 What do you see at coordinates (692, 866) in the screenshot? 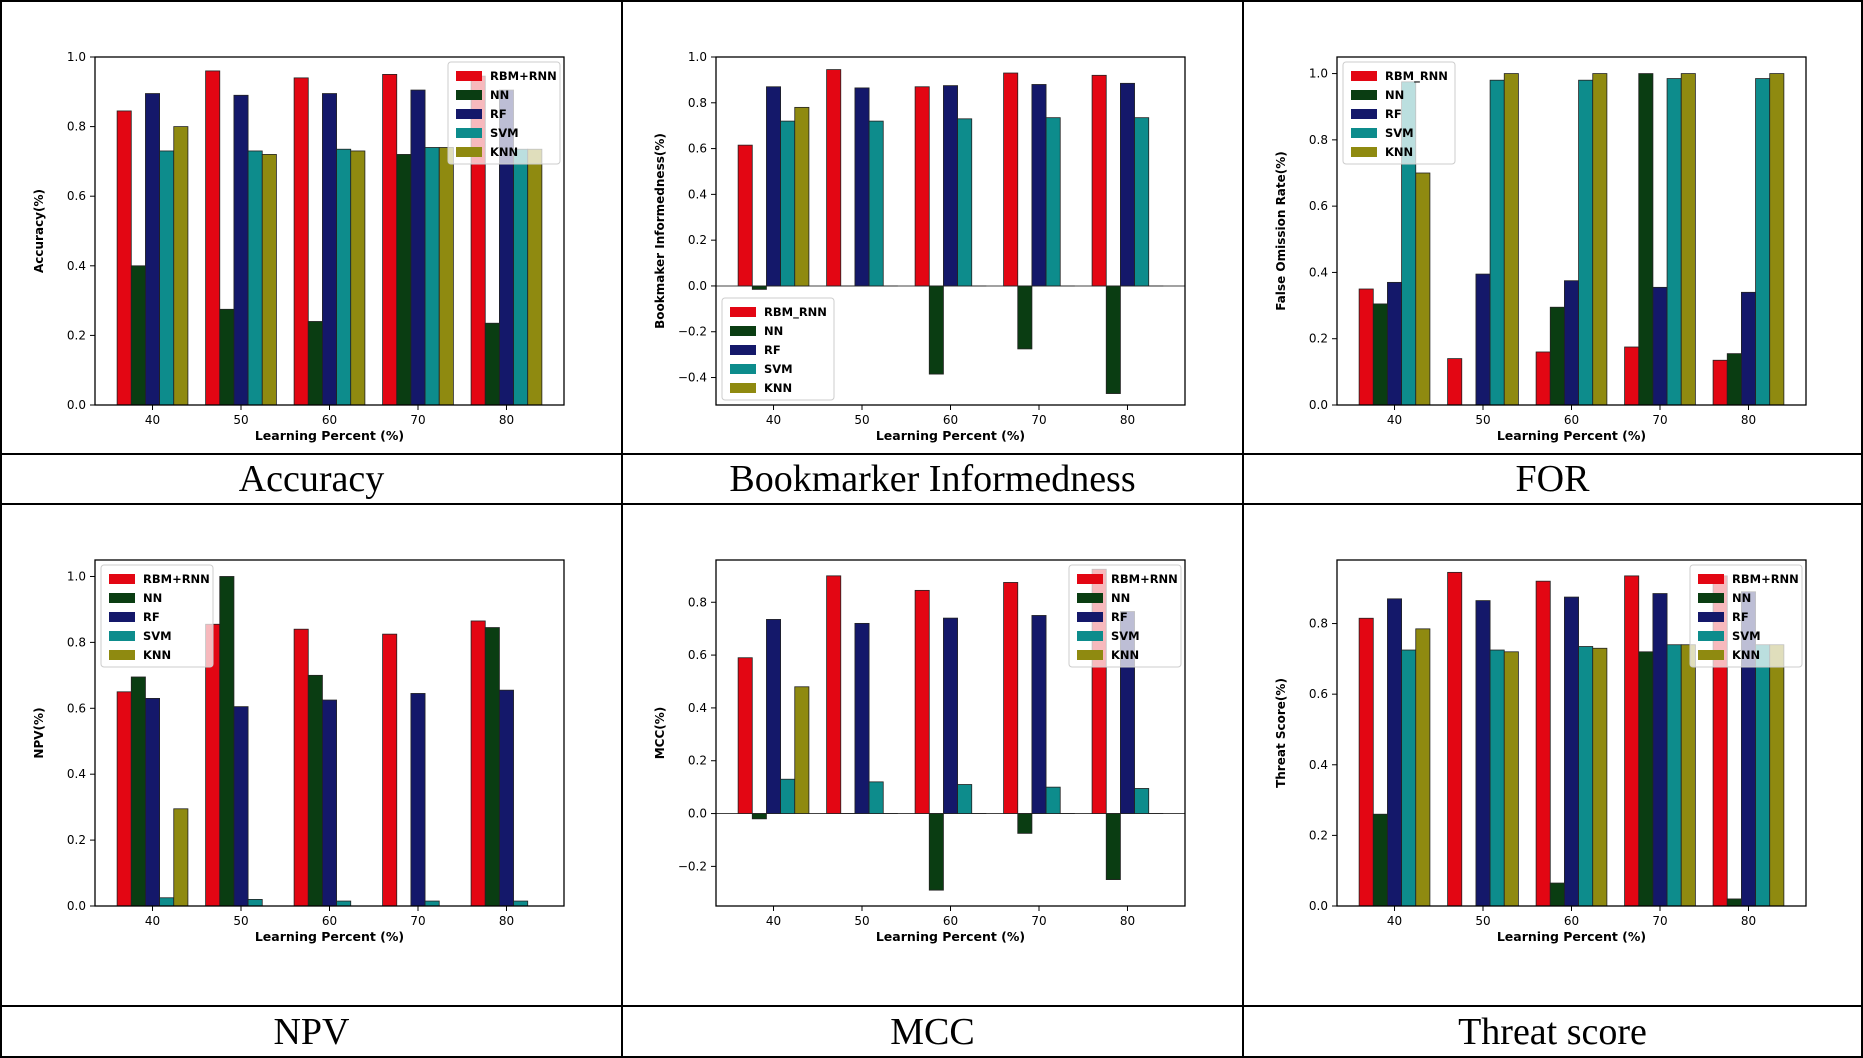
I see `y-tick-label: −0.2` at bounding box center [692, 866].